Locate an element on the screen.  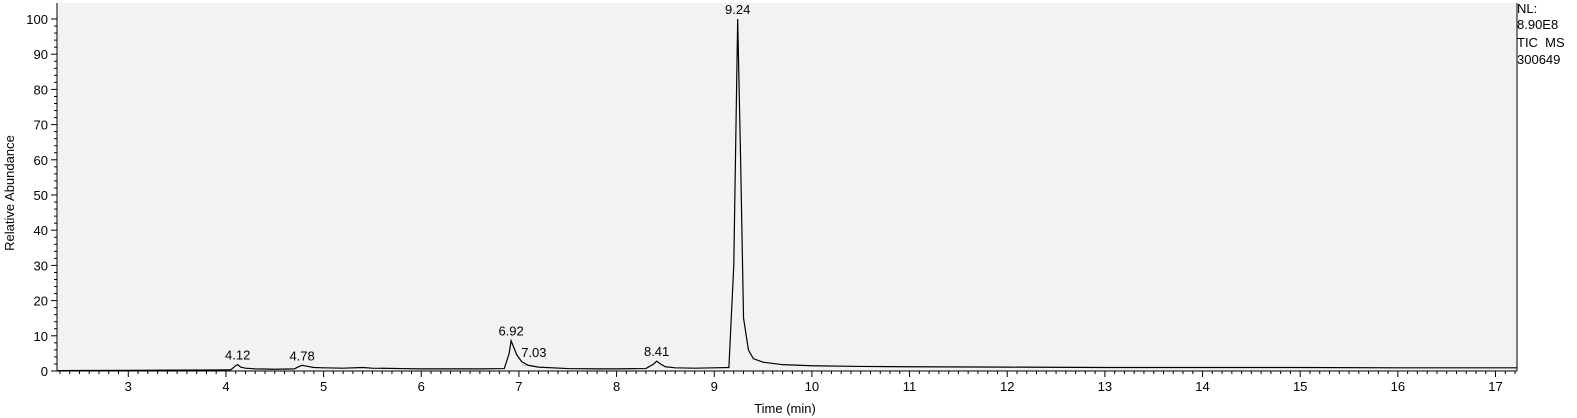
x-axis-title: Time (min) is located at coordinates (785, 408).